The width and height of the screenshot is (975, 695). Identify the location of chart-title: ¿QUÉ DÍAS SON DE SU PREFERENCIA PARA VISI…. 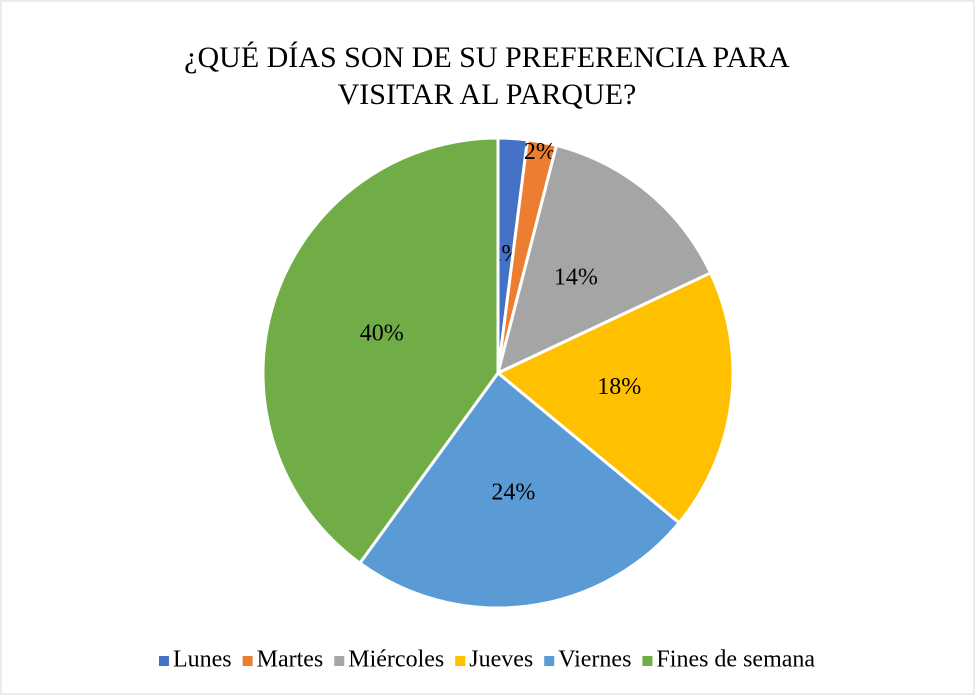
(487, 76).